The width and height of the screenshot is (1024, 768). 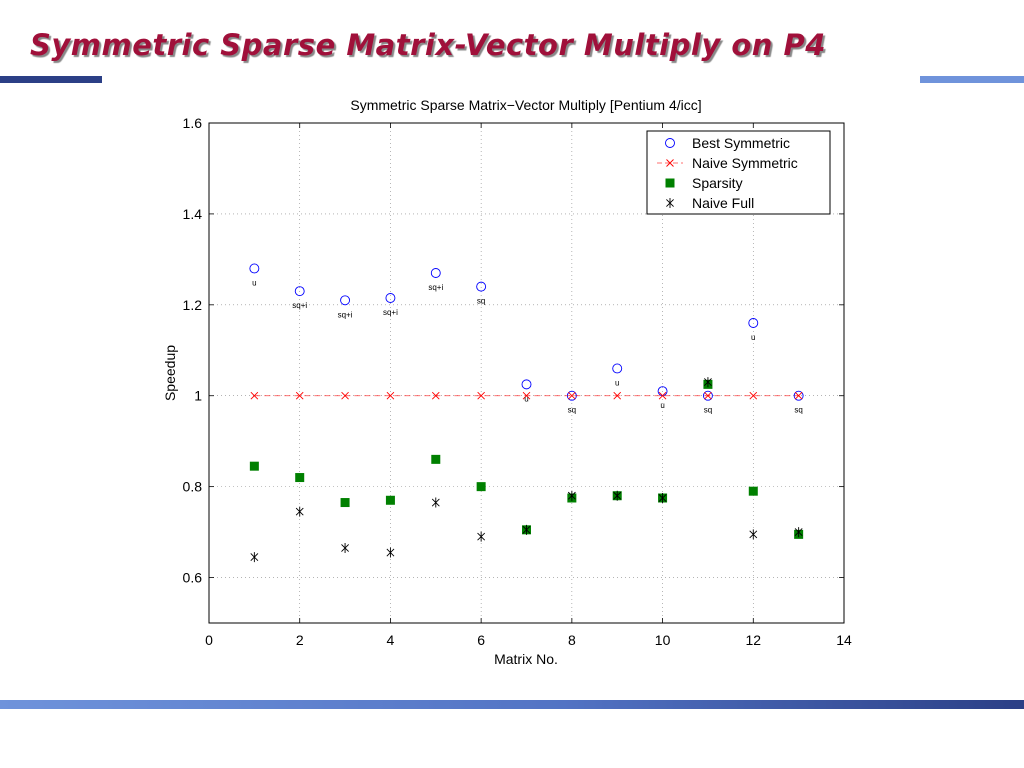 What do you see at coordinates (753, 640) in the screenshot?
I see `x-tick-label: 12` at bounding box center [753, 640].